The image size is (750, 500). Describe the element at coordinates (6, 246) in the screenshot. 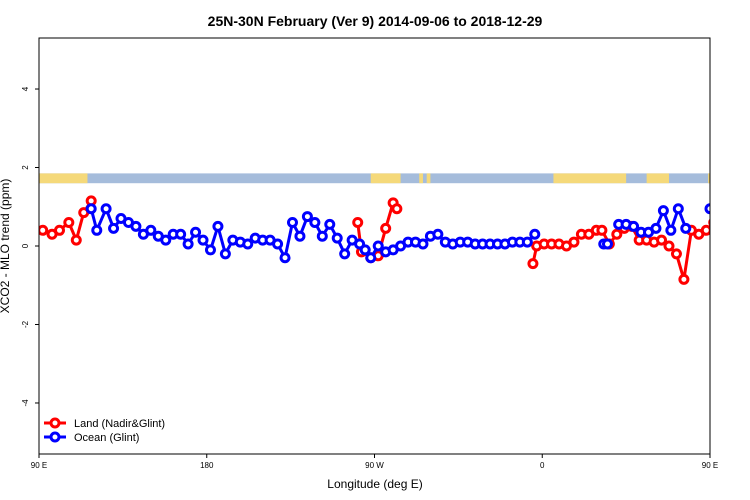

I see `y-axis-label: XCO2 - MLO trend (ppm)` at that location.